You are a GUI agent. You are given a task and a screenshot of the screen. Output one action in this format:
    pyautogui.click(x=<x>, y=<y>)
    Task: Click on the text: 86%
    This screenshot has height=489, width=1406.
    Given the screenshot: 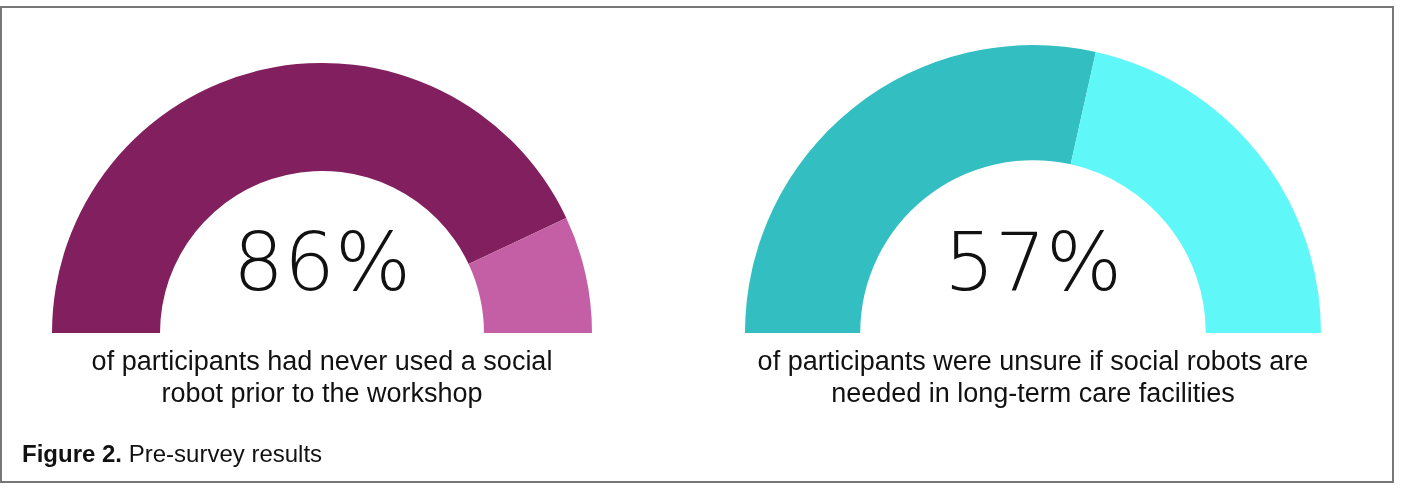 What is the action you would take?
    pyautogui.click(x=322, y=263)
    